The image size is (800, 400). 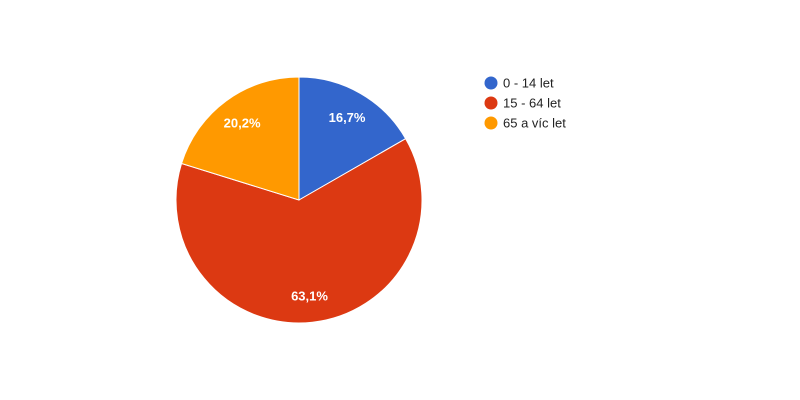 What do you see at coordinates (242, 123) in the screenshot?
I see `pie-slice-label-3: 20,2%` at bounding box center [242, 123].